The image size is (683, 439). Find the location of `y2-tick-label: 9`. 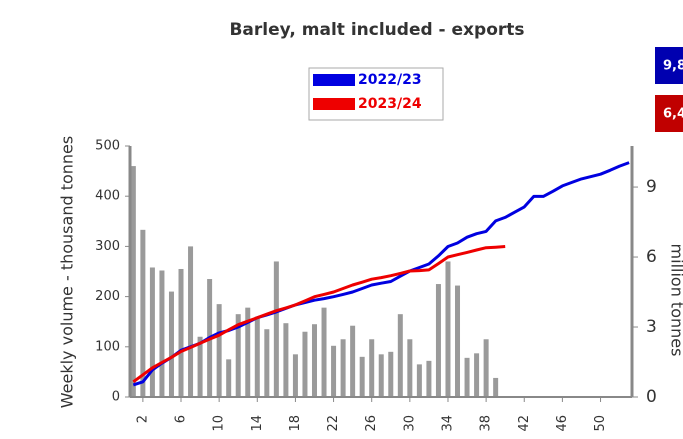

y2-tick-label: 9 is located at coordinates (651, 187).